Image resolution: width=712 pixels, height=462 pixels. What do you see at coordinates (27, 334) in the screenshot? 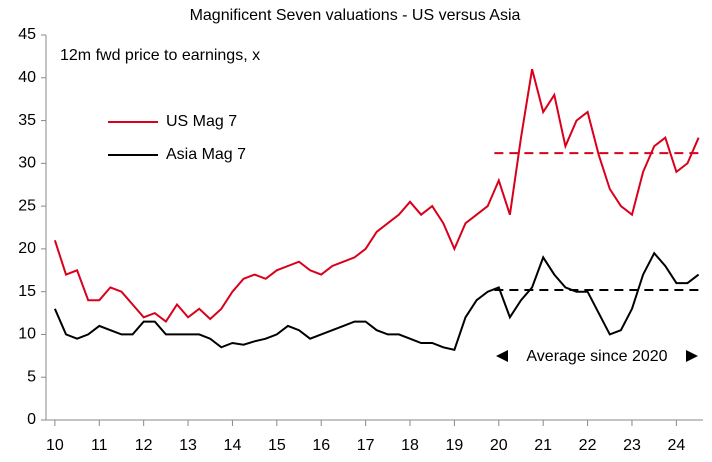
I see `y-tick-label: 10` at bounding box center [27, 334].